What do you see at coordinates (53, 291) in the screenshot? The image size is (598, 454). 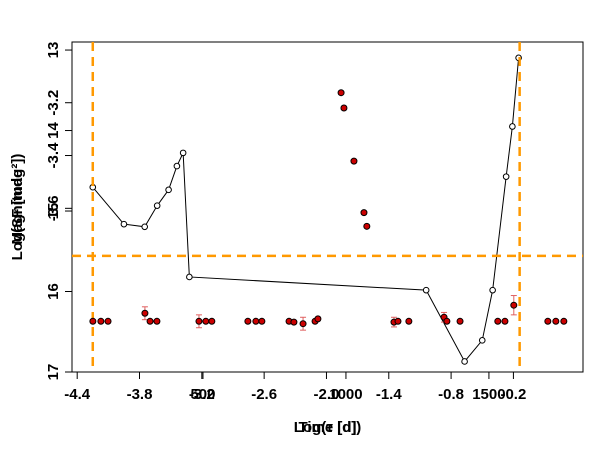 I see `y-tick-label: 16` at bounding box center [53, 291].